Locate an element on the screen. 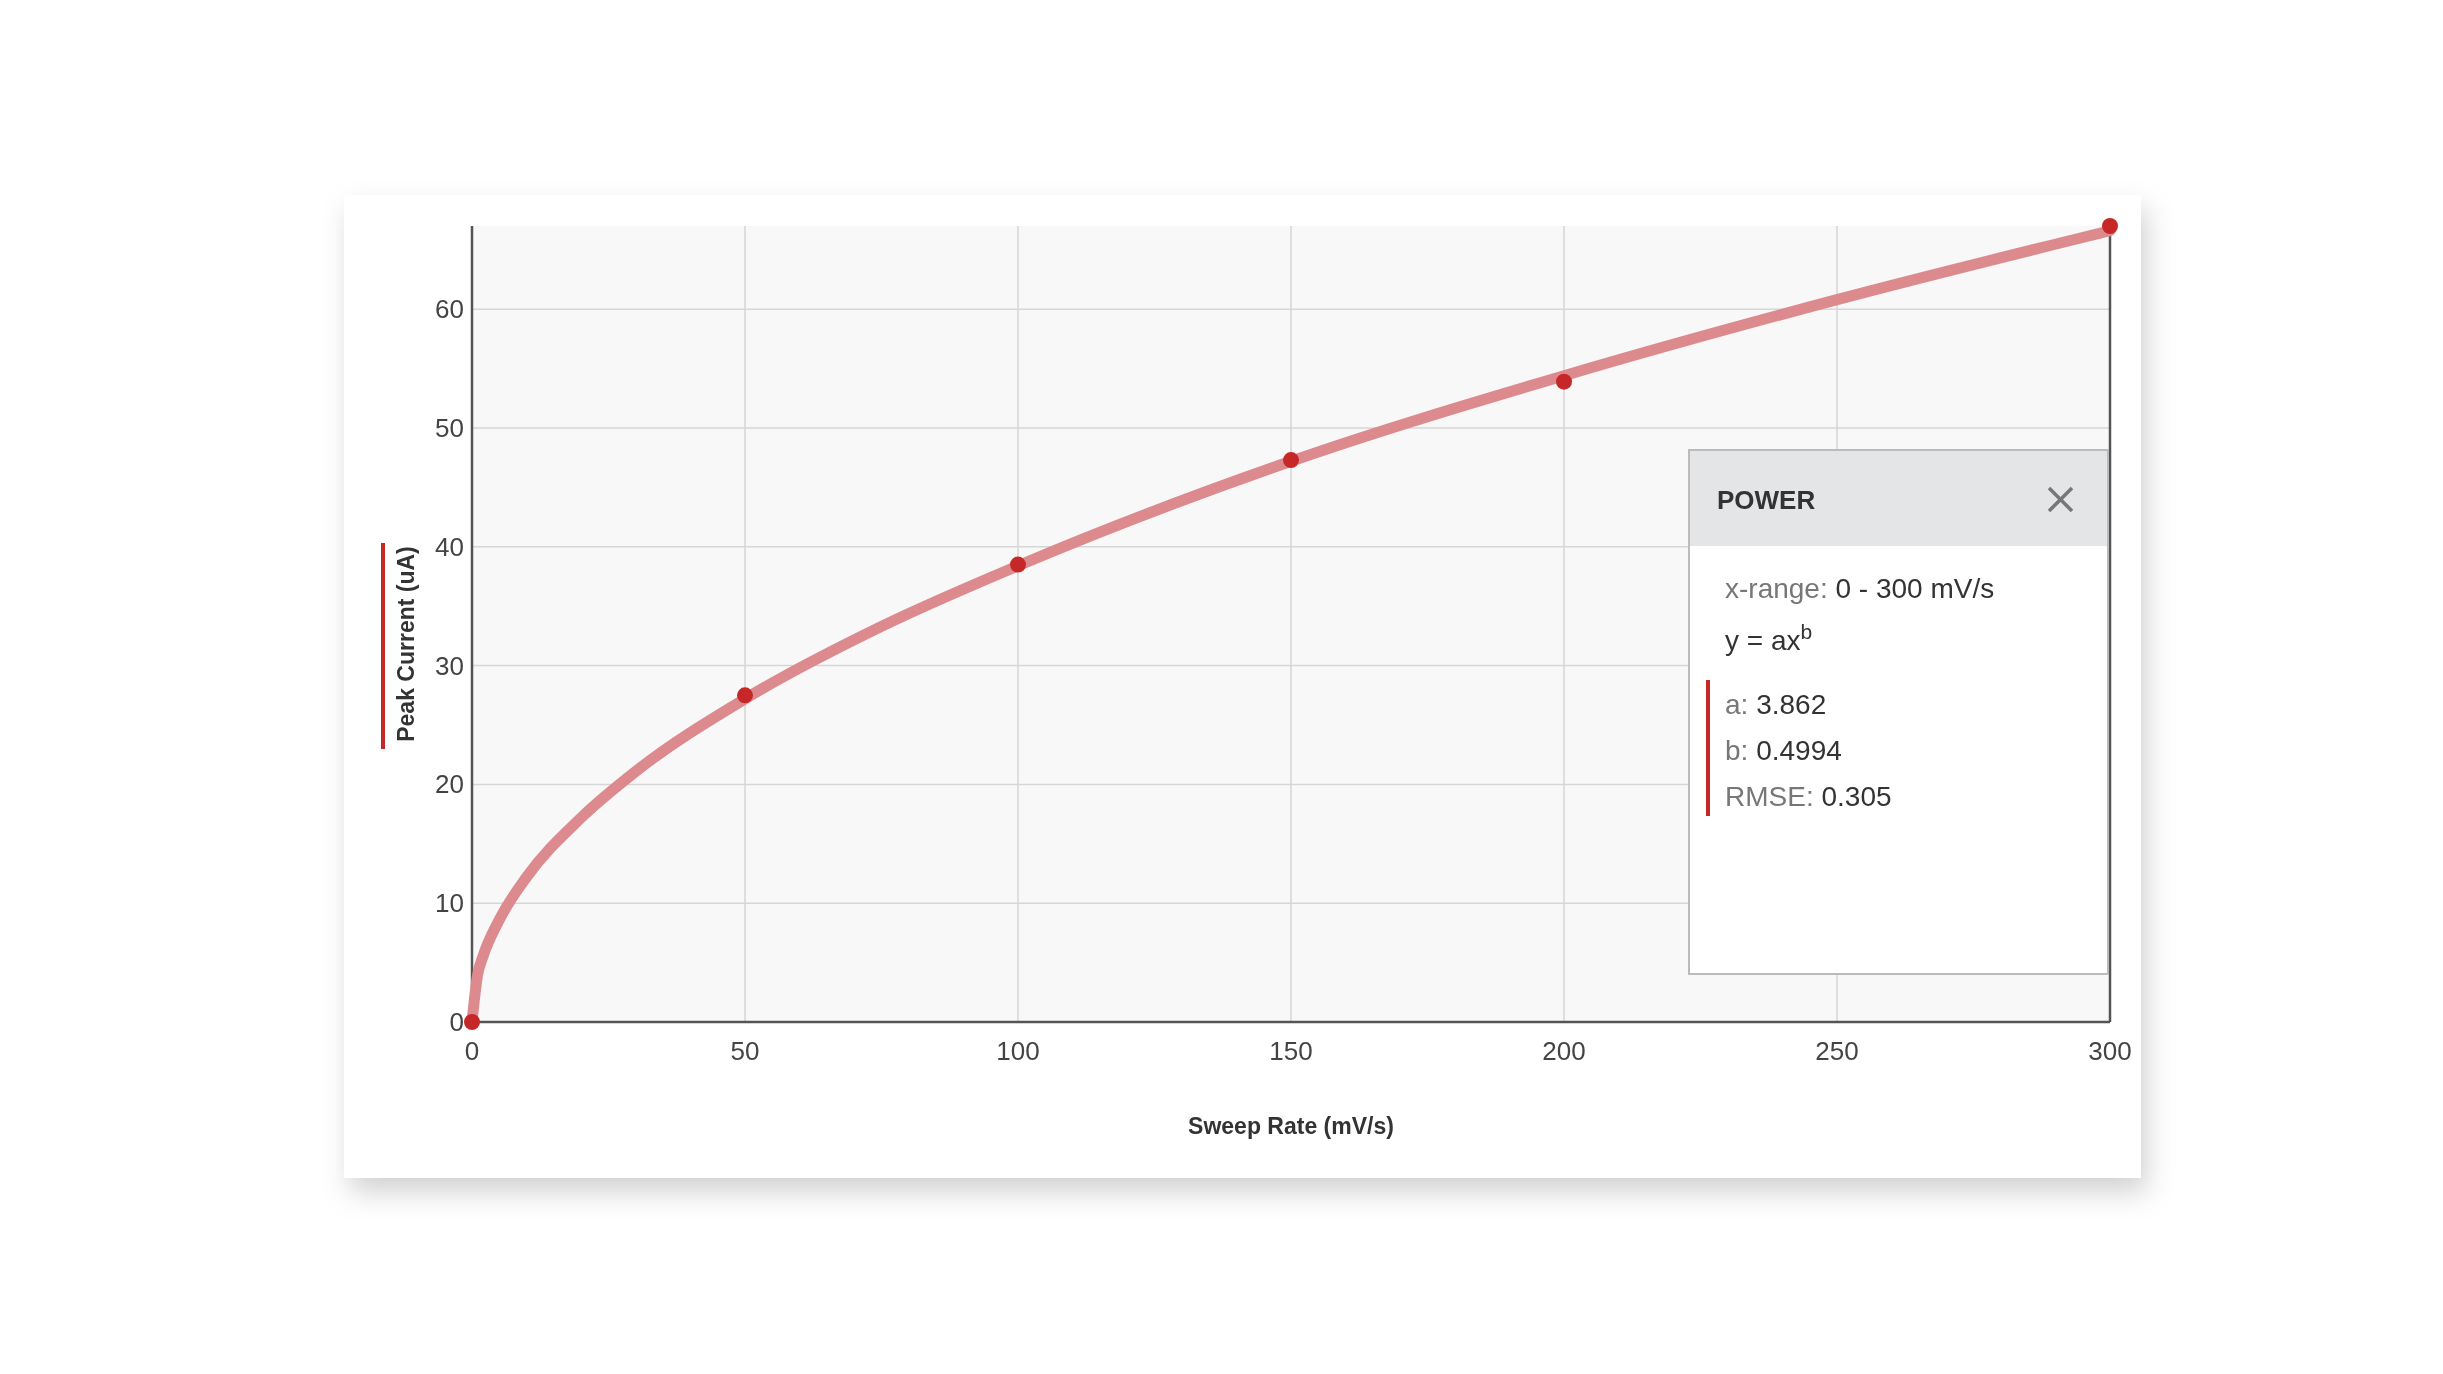 The height and width of the screenshot is (1374, 2443). annotation: y = ax$^{b}$ is located at coordinates (1769, 637).